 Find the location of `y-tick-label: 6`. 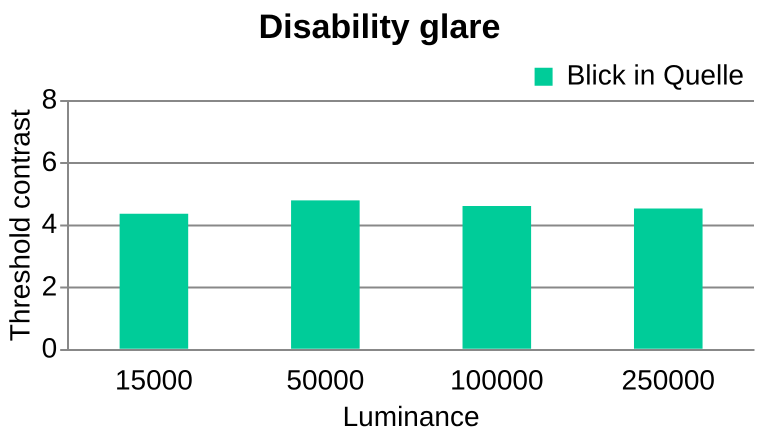

y-tick-label: 6 is located at coordinates (50, 161).